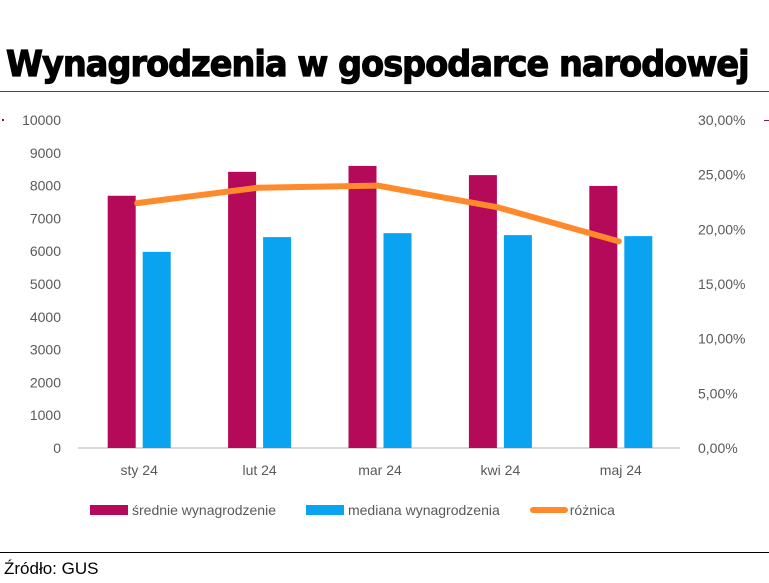  I want to click on legend-label-median: mediana wynagrodzenia, so click(423, 510).